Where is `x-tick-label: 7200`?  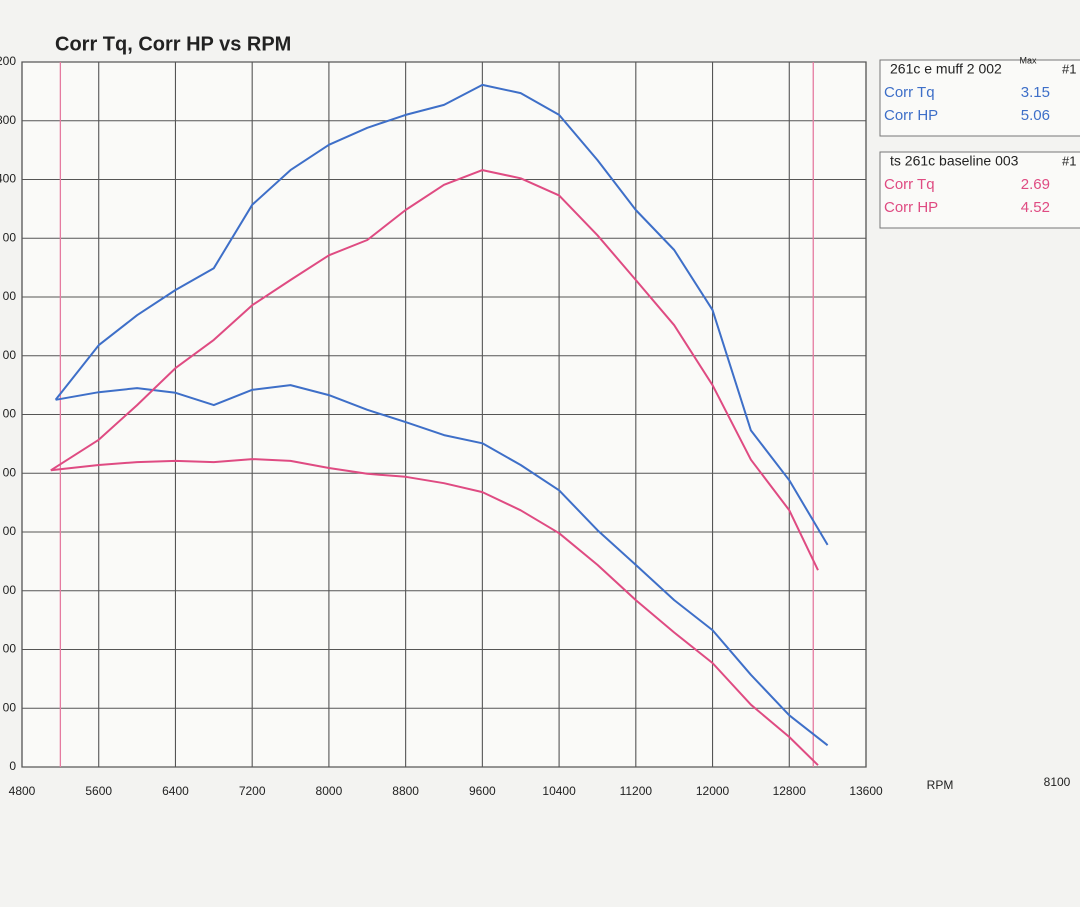
x-tick-label: 7200 is located at coordinates (252, 791).